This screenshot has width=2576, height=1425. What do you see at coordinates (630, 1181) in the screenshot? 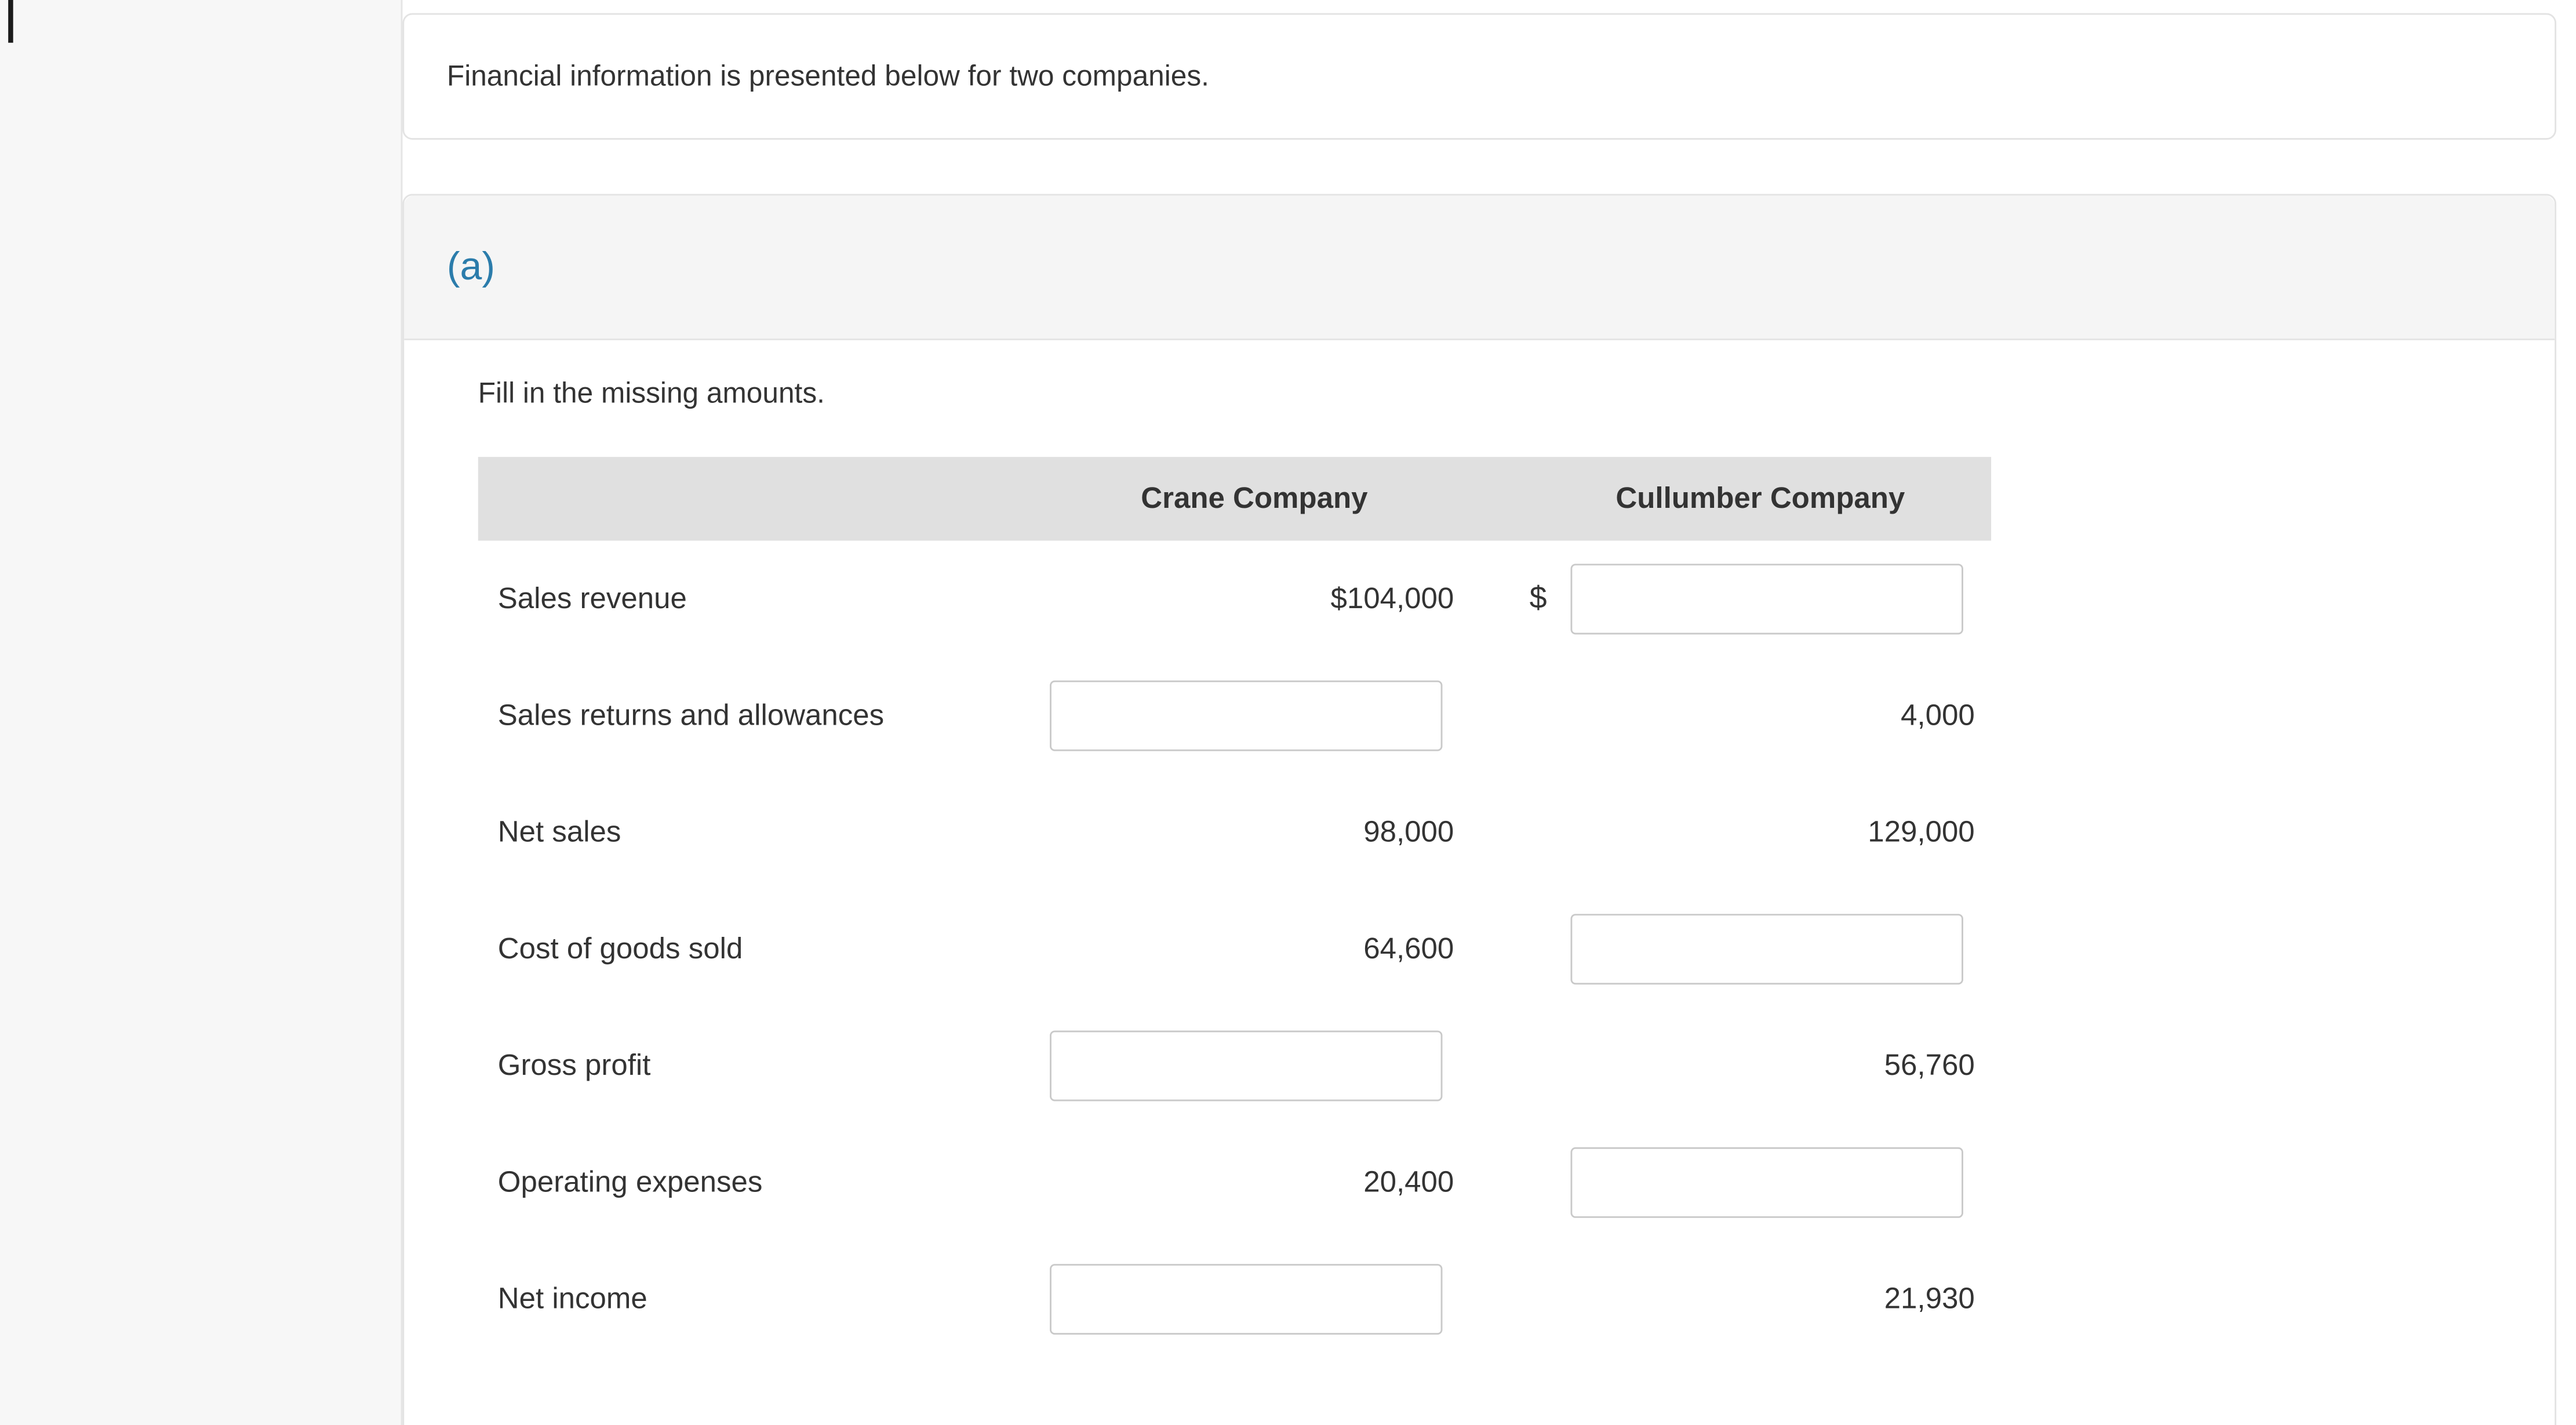
I see `row-label: Operating expenses` at bounding box center [630, 1181].